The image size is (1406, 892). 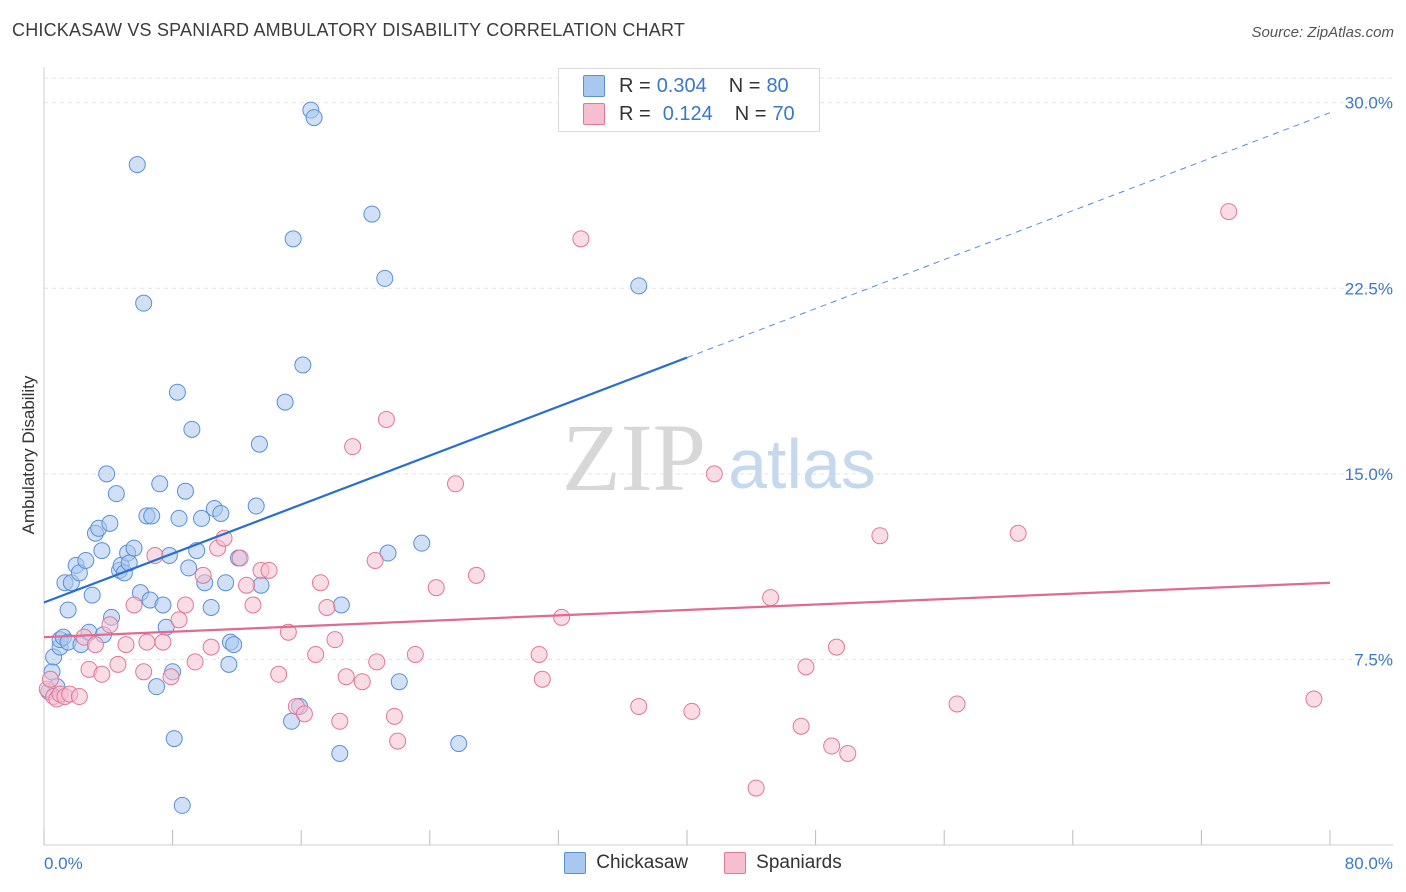 I want to click on watermark: ZIP atlas, so click(x=719, y=457).